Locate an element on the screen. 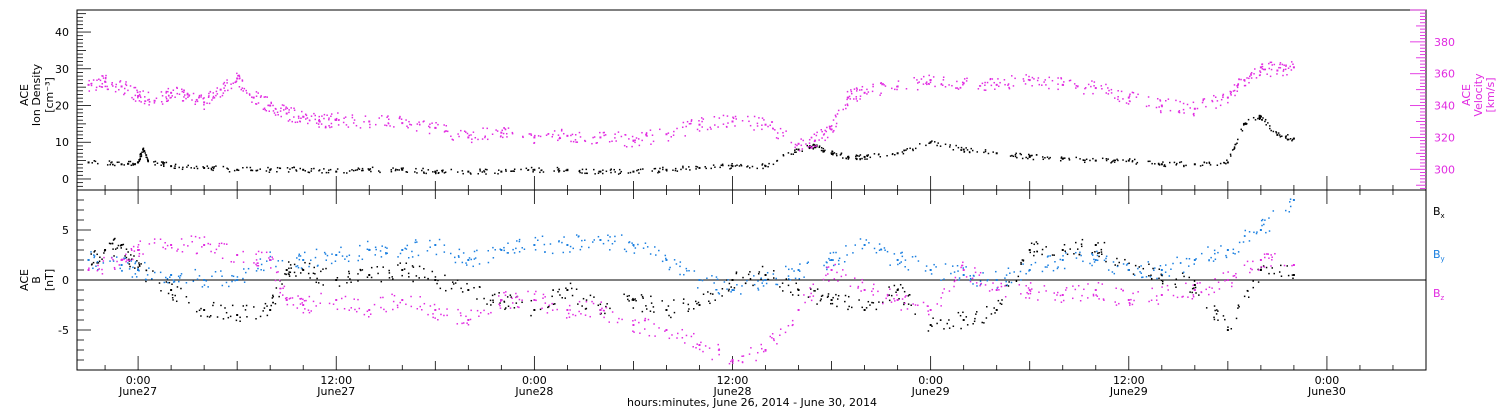  solar-wind-velocity-point is located at coordinates (831, 129).